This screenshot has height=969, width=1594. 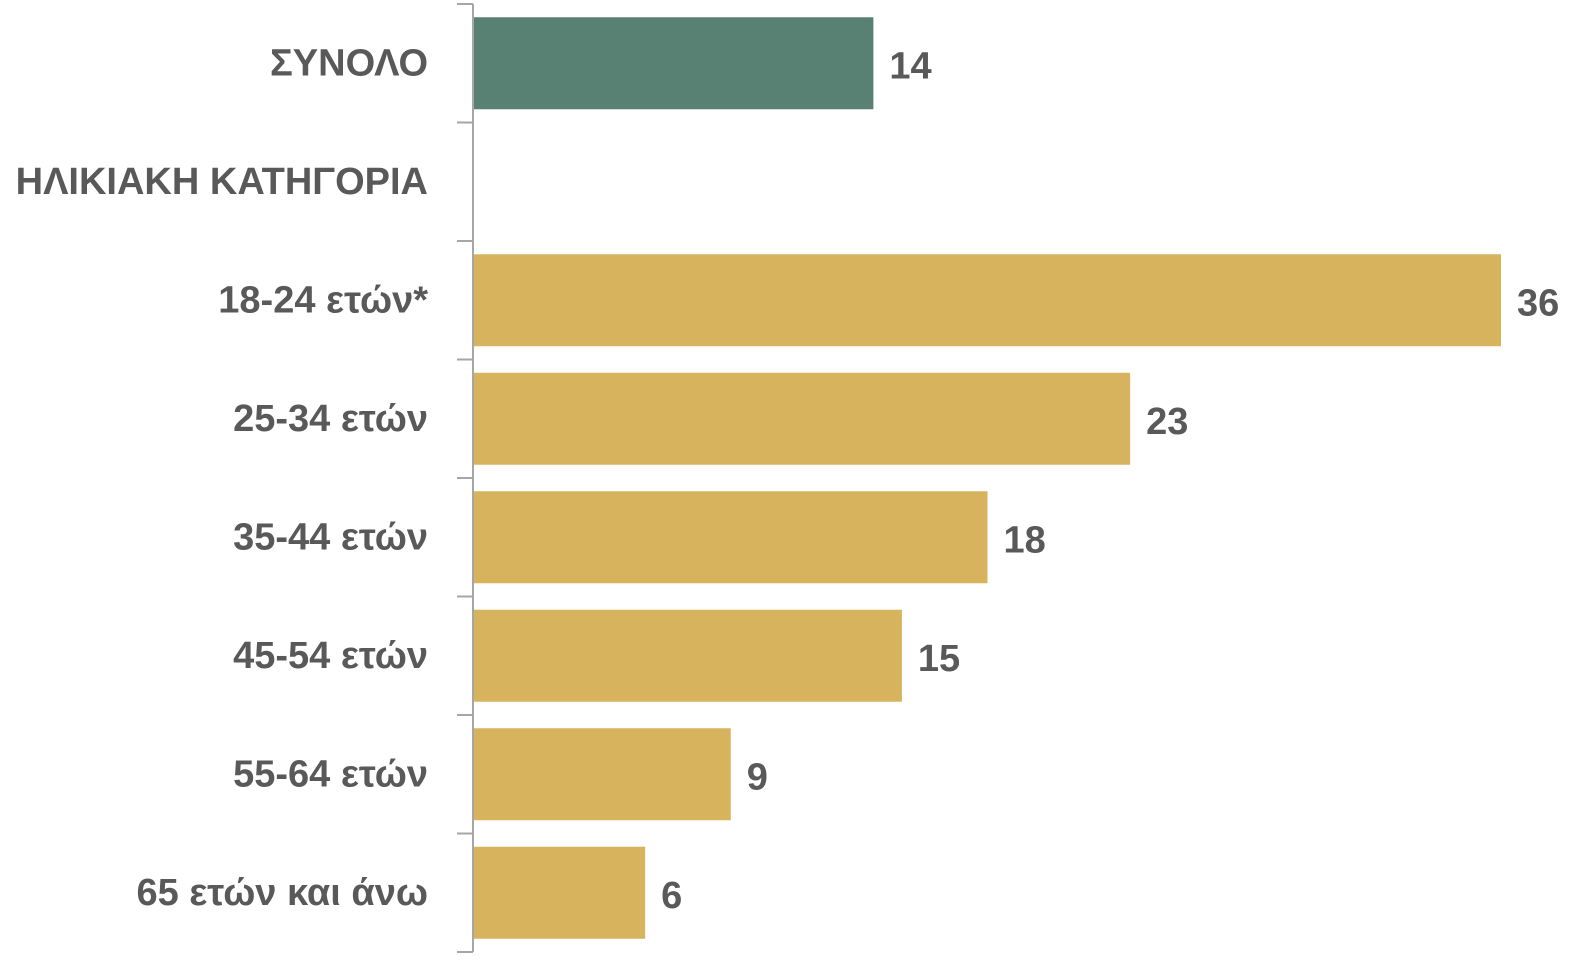 I want to click on category-label: 55-64 ετών, so click(x=330, y=774).